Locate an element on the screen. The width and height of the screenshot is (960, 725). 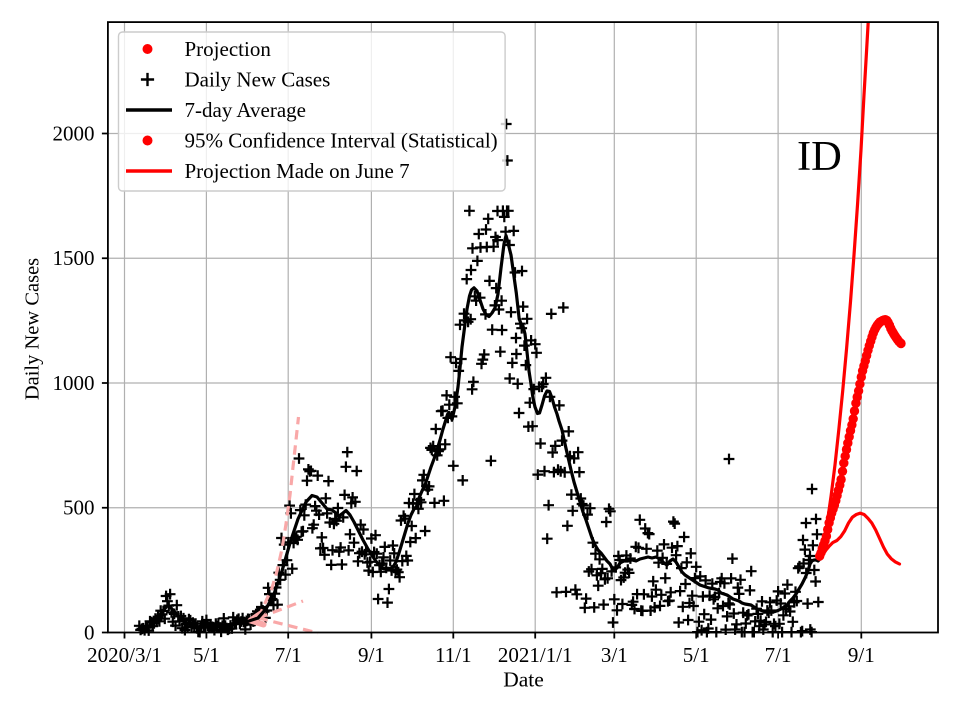
svg-text: 2020/3/1 is located at coordinates (124, 655).